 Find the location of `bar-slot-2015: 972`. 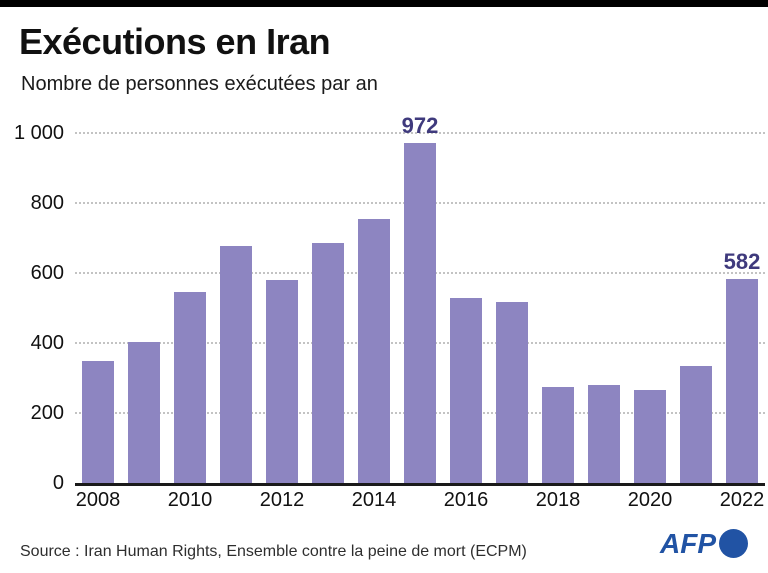

bar-slot-2015: 972 is located at coordinates (420, 298).